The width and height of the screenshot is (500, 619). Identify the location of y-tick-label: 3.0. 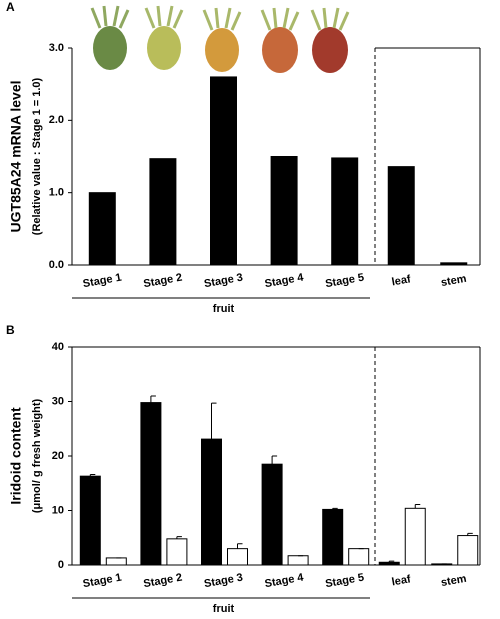
(56, 48).